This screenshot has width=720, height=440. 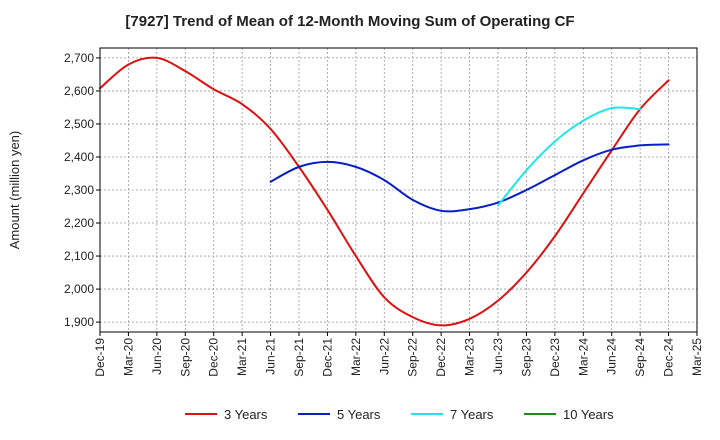 I want to click on x-tick-label: Mar-20, so click(x=128, y=357).